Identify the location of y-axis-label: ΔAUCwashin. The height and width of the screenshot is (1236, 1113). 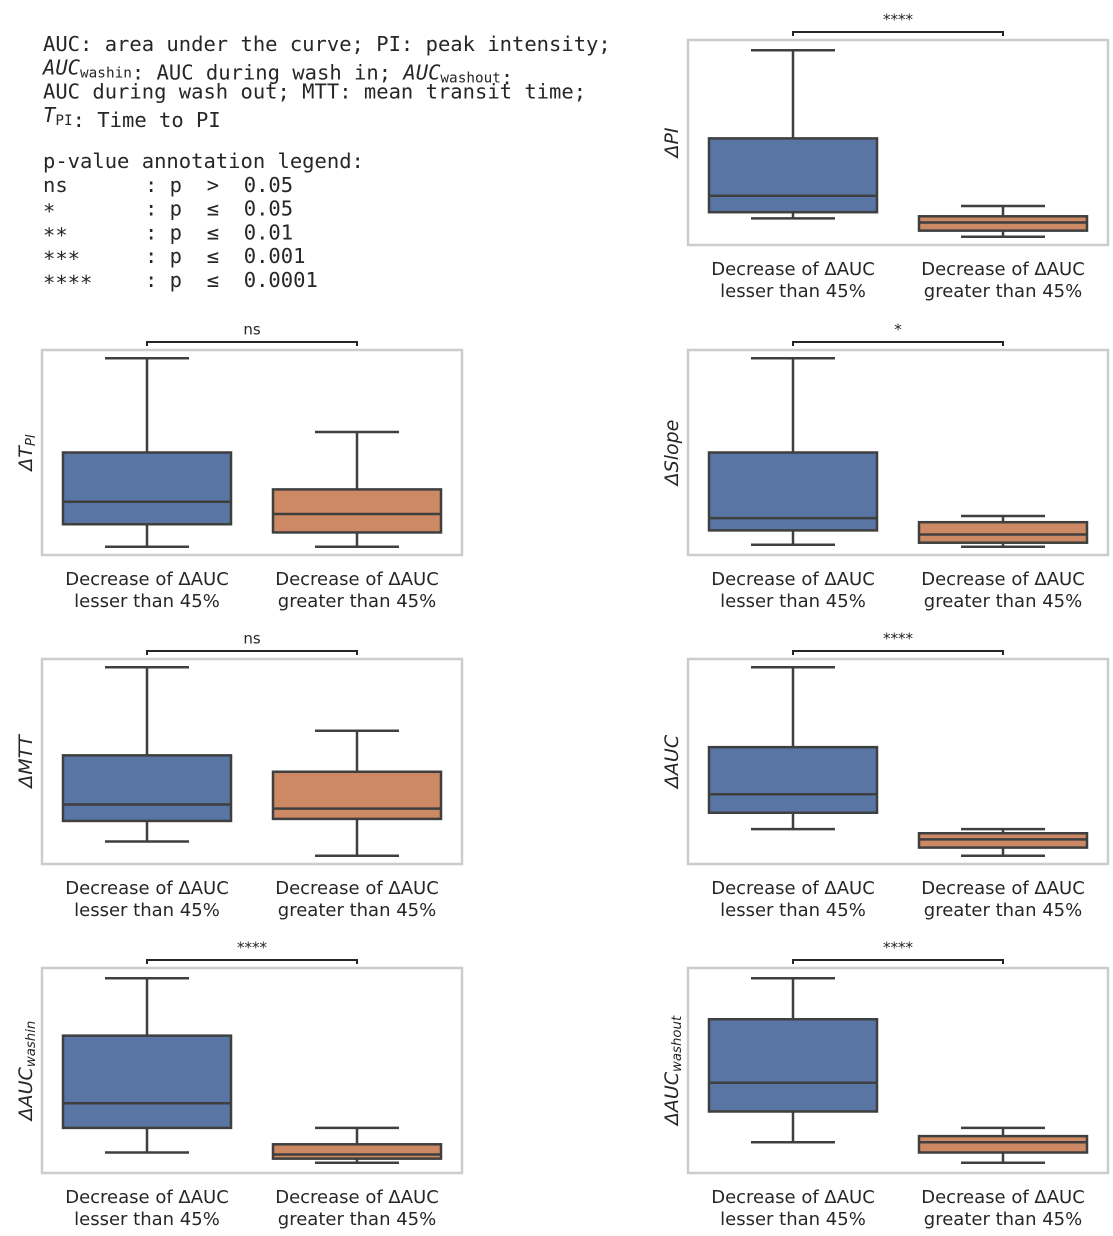
(27, 1072).